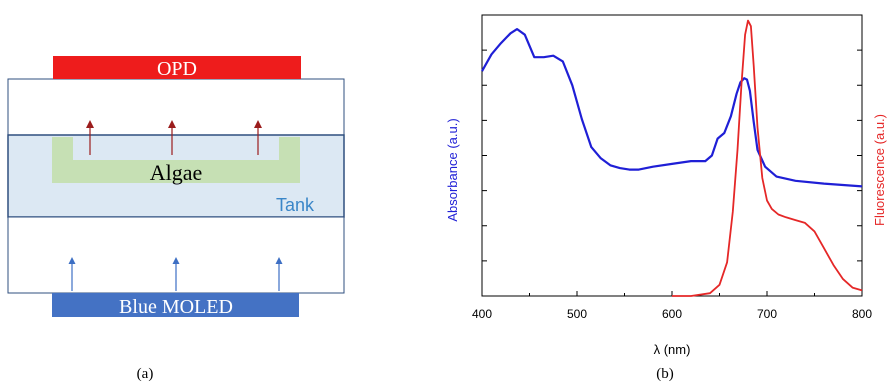 Image resolution: width=889 pixels, height=383 pixels. Describe the element at coordinates (72, 260) in the screenshot. I see `blue-arrow-1-head` at that location.